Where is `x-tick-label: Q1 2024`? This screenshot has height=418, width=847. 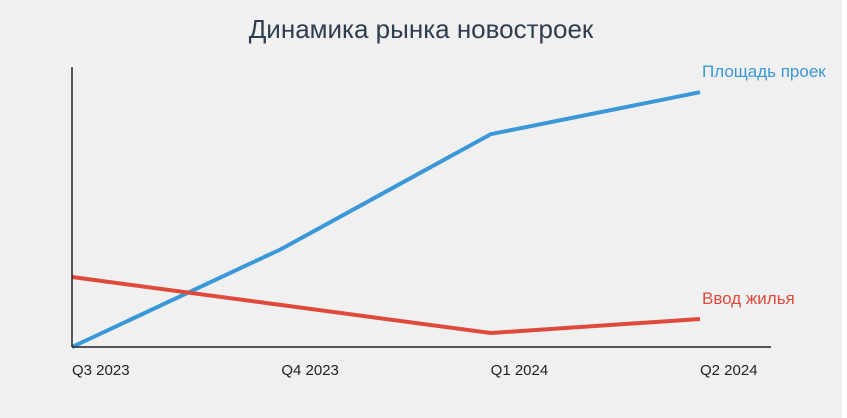 x-tick-label: Q1 2024 is located at coordinates (520, 370).